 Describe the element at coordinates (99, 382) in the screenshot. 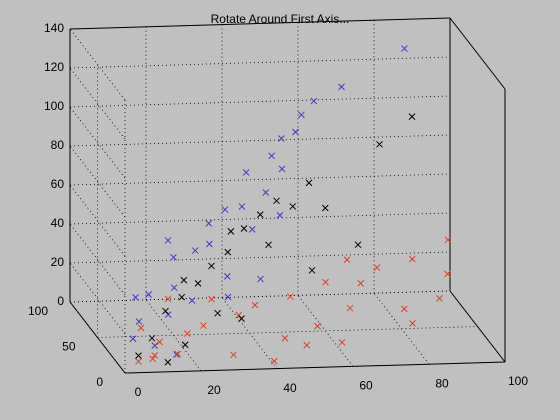

I see `y-tick-label: 0` at that location.